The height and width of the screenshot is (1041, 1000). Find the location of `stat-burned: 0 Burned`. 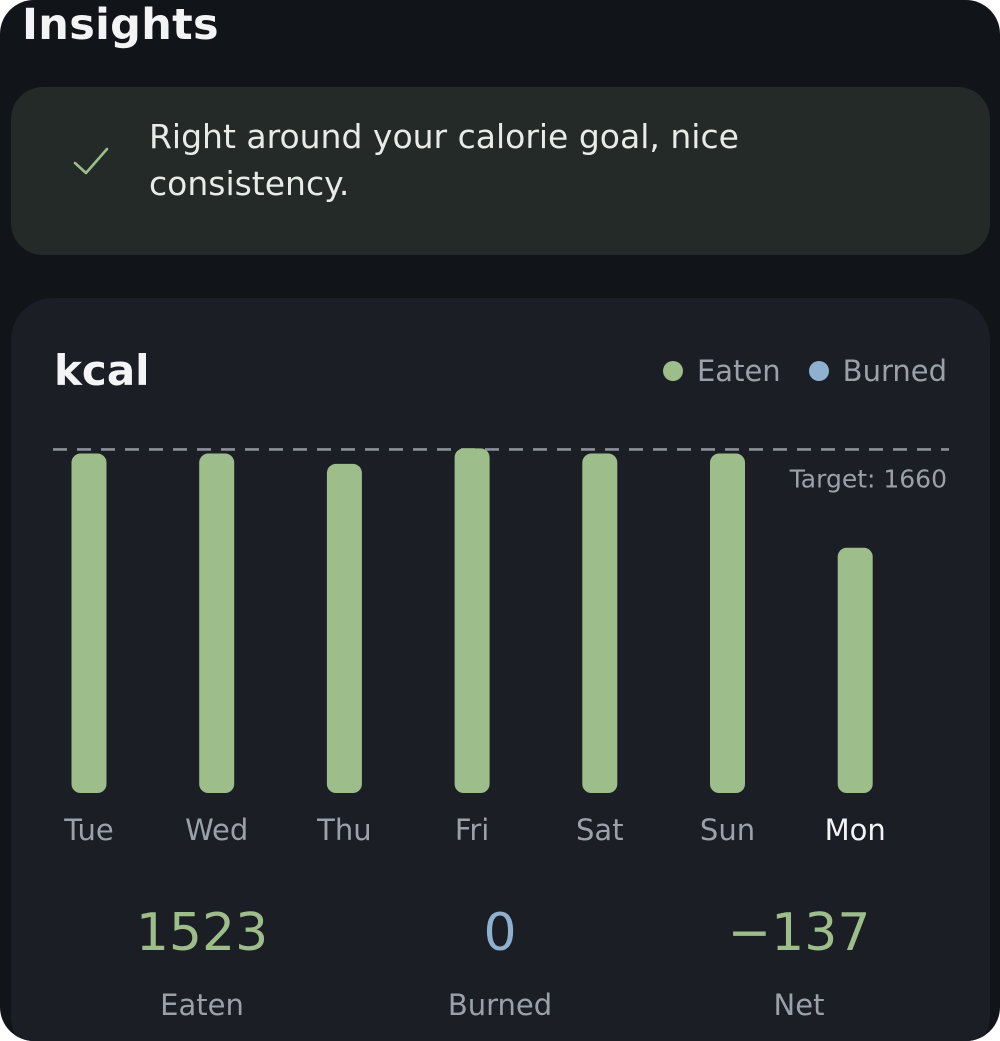

stat-burned: 0 Burned is located at coordinates (500, 960).